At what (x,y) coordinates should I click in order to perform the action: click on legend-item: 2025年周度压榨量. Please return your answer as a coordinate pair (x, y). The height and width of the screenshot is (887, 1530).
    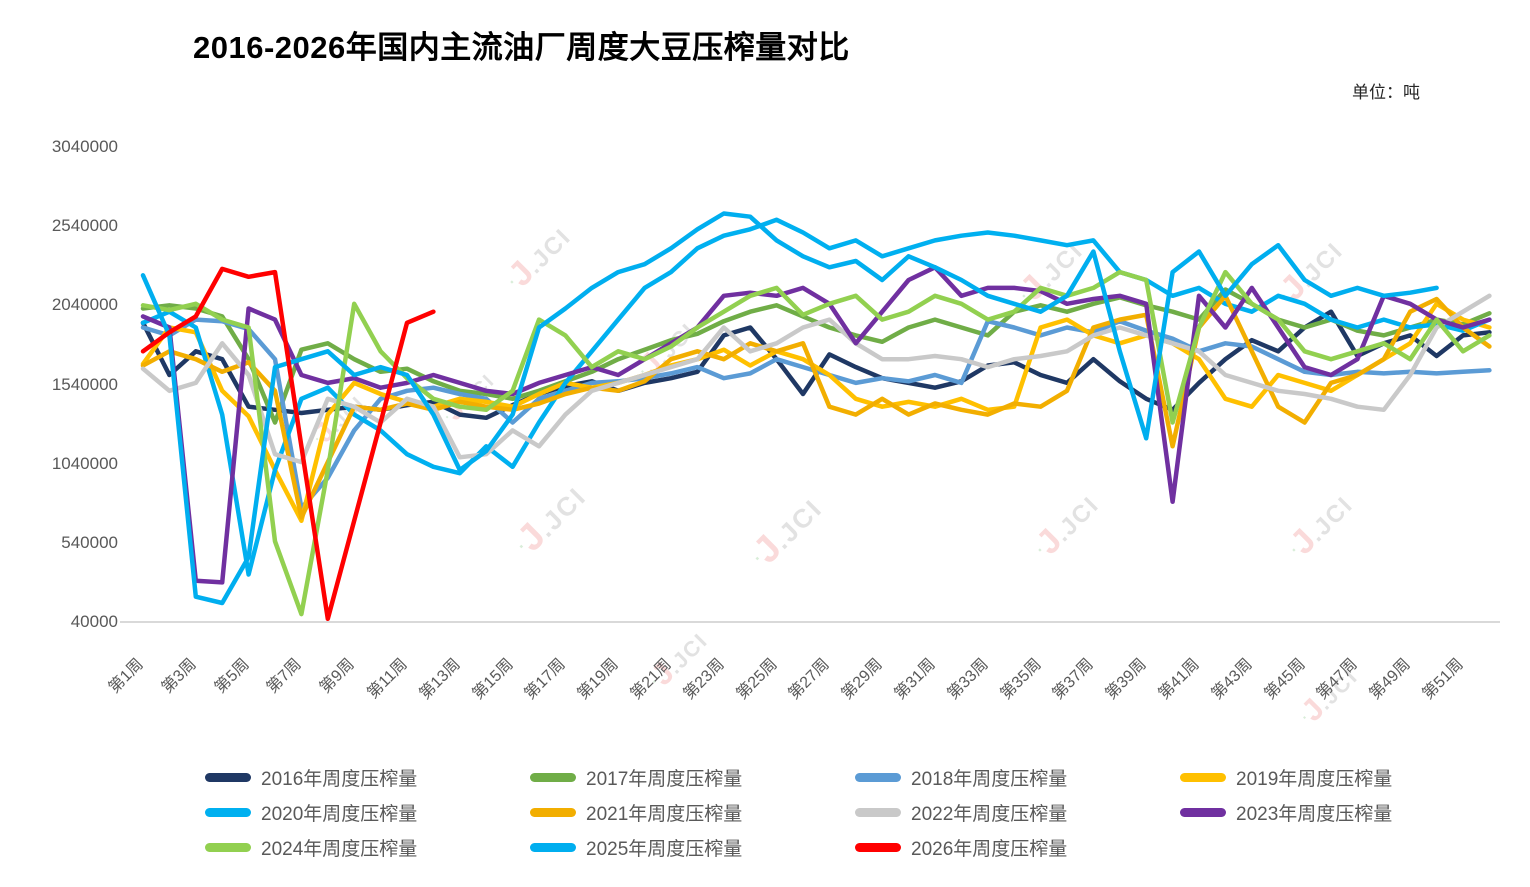
    Looking at the image, I should click on (692, 847).